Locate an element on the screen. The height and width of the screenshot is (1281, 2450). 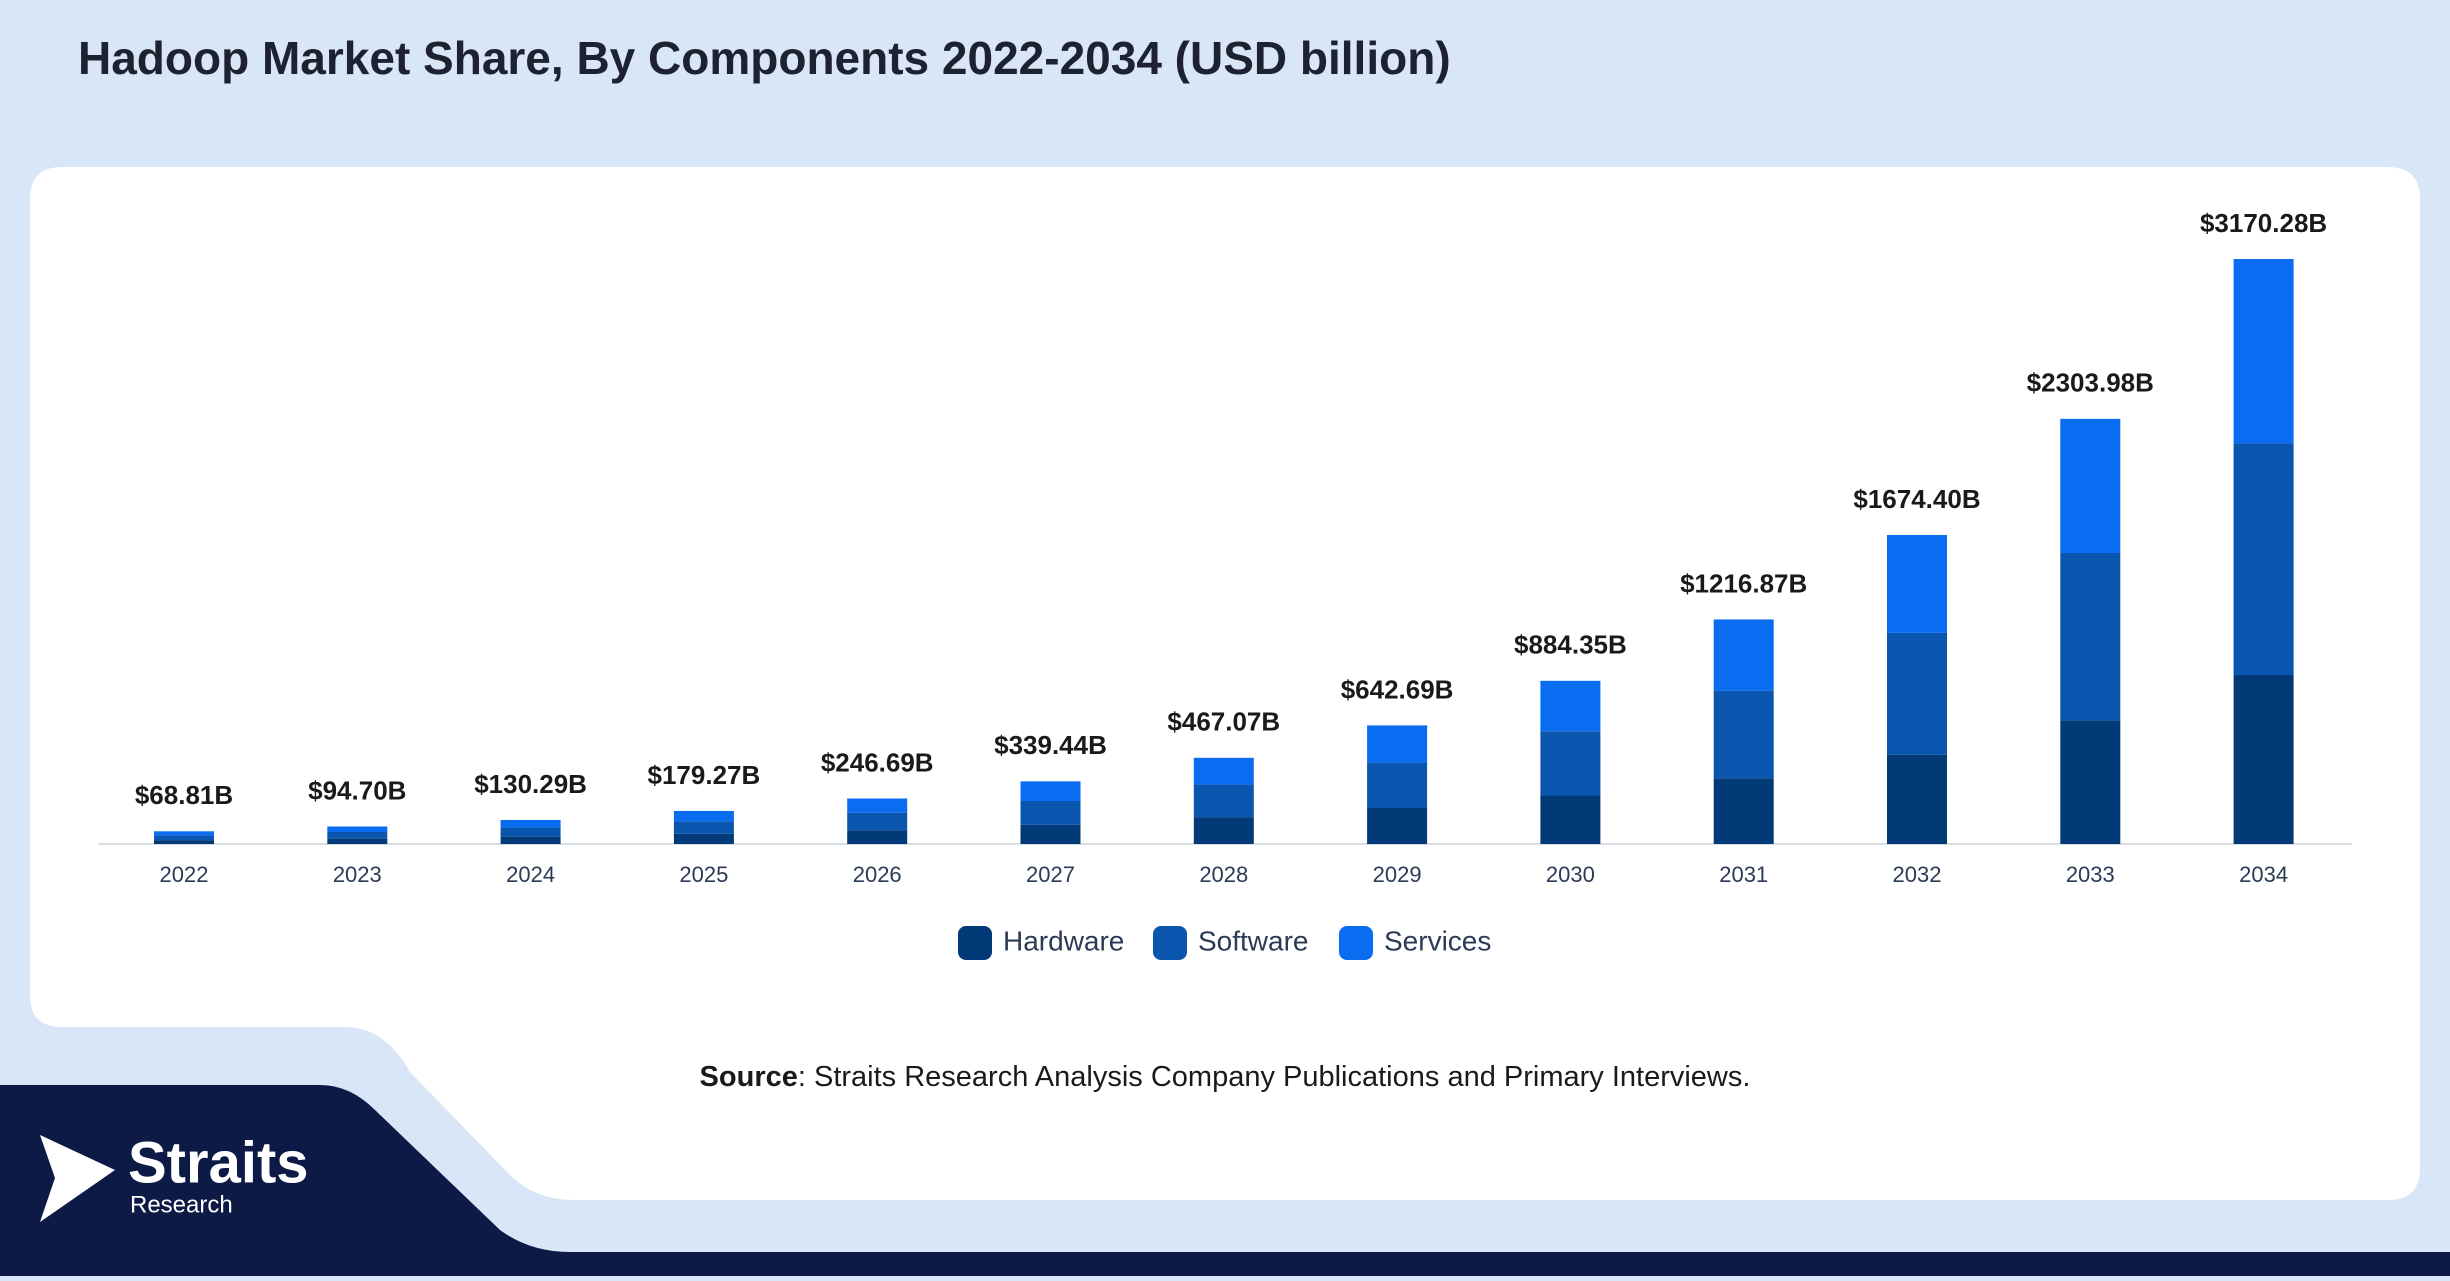
total-label: $94.70B is located at coordinates (357, 790).